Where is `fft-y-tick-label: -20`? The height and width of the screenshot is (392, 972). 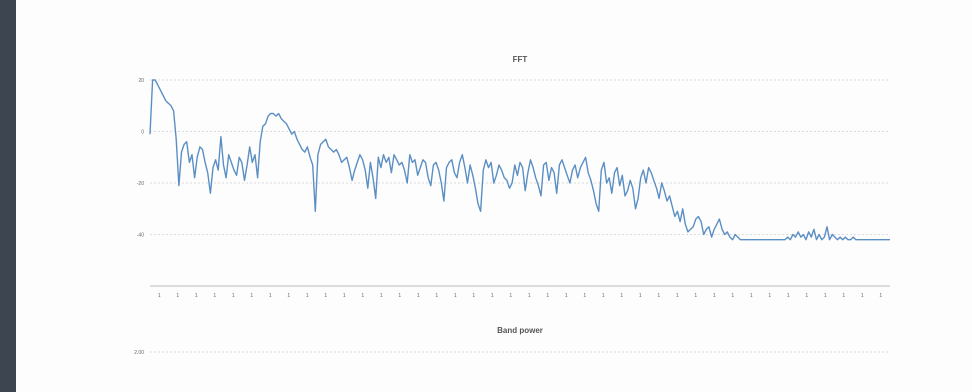 fft-y-tick-label: -20 is located at coordinates (140, 184).